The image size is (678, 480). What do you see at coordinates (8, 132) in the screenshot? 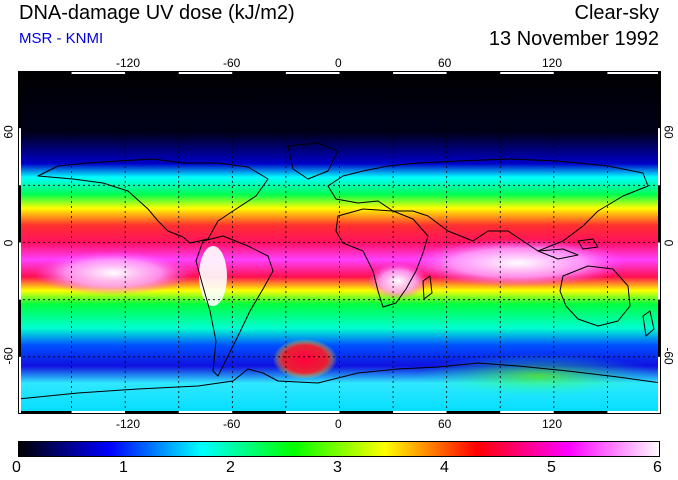
I see `lat-label-left-60n: 60` at bounding box center [8, 132].